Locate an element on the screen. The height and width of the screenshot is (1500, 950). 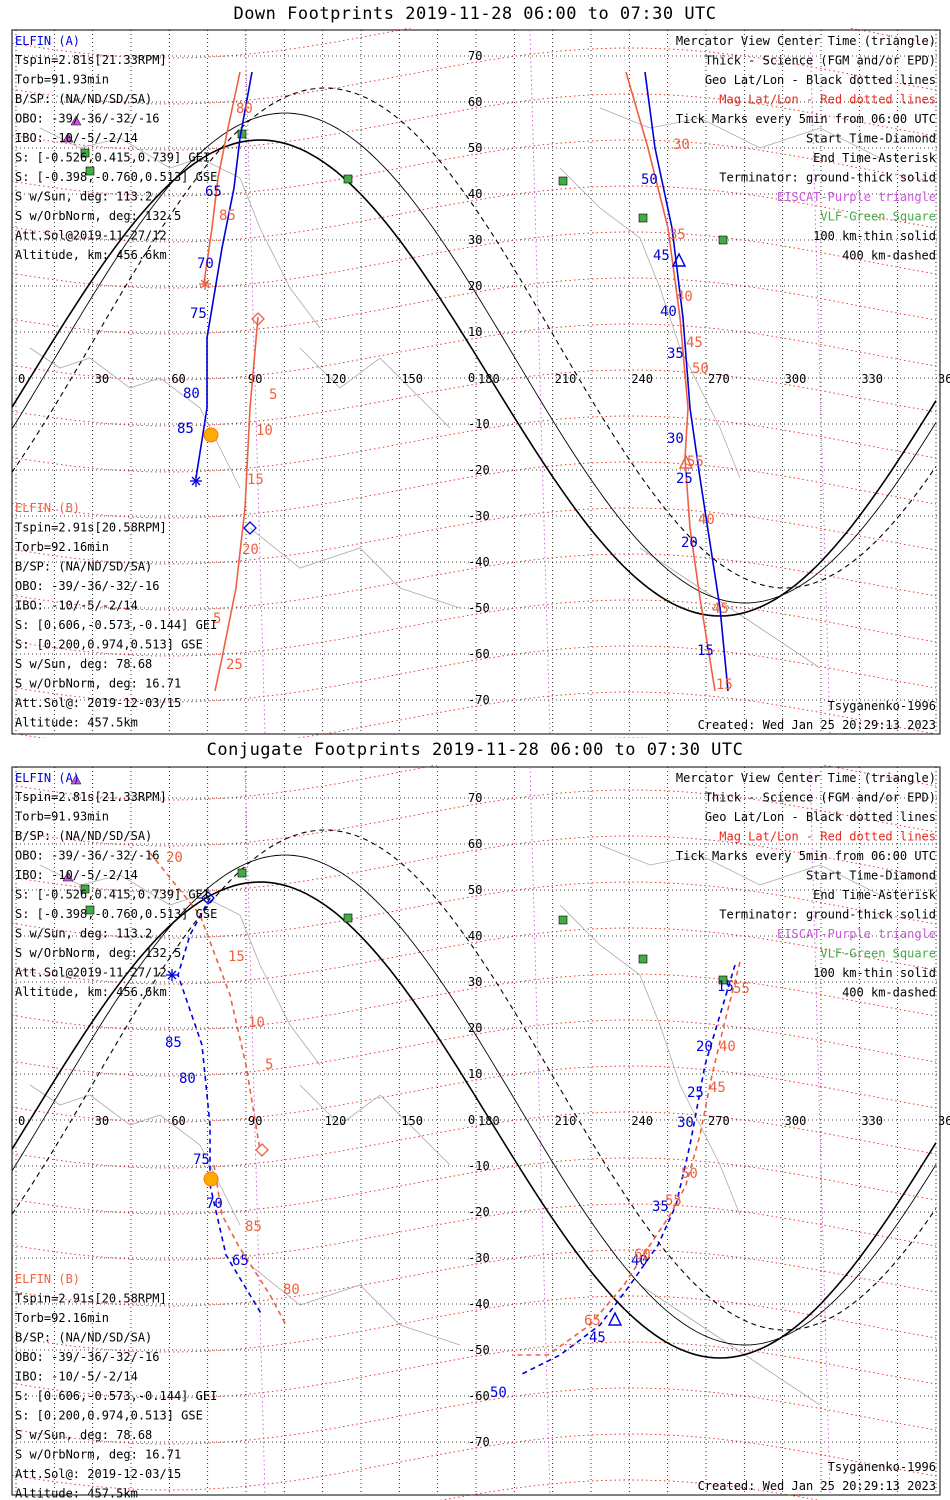
elfin-b-tick-label: 55 is located at coordinates (673, 1201).